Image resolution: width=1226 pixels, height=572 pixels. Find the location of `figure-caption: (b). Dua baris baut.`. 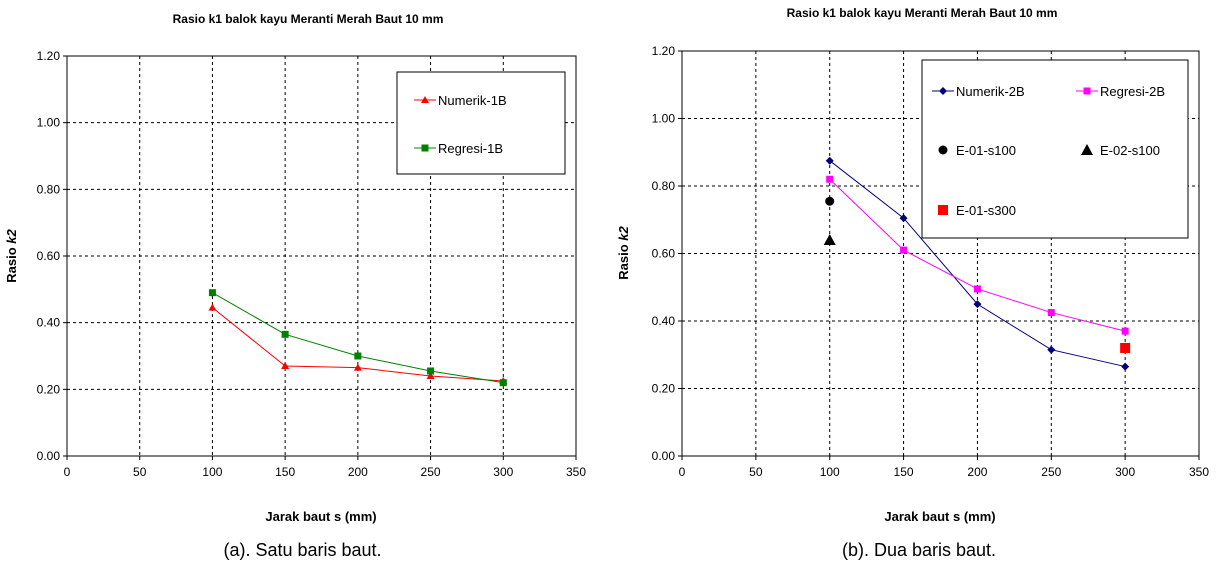

figure-caption: (b). Dua baris baut. is located at coordinates (919, 550).